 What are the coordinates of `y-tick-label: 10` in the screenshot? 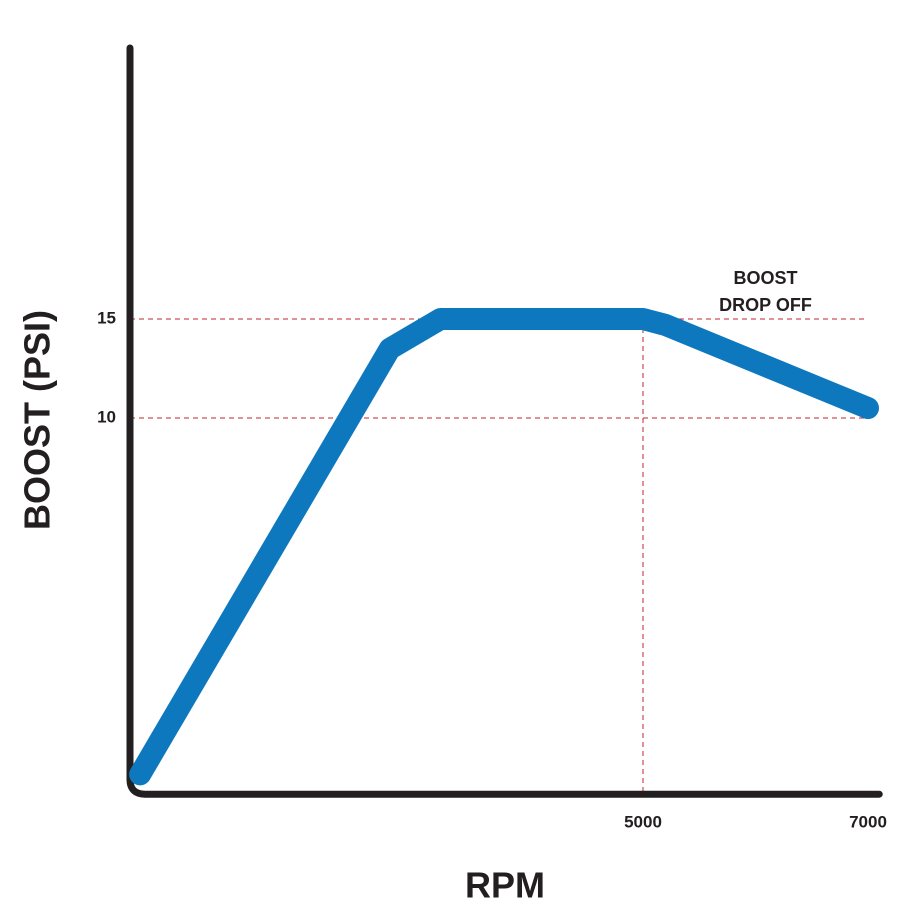 It's located at (106, 416).